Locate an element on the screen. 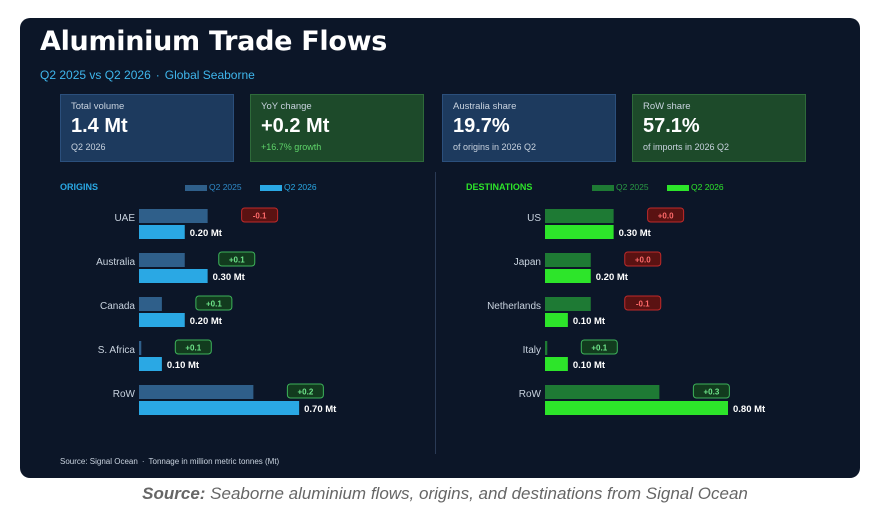 This screenshot has height=530, width=890. kpi-value: 57.1% is located at coordinates (671, 126).